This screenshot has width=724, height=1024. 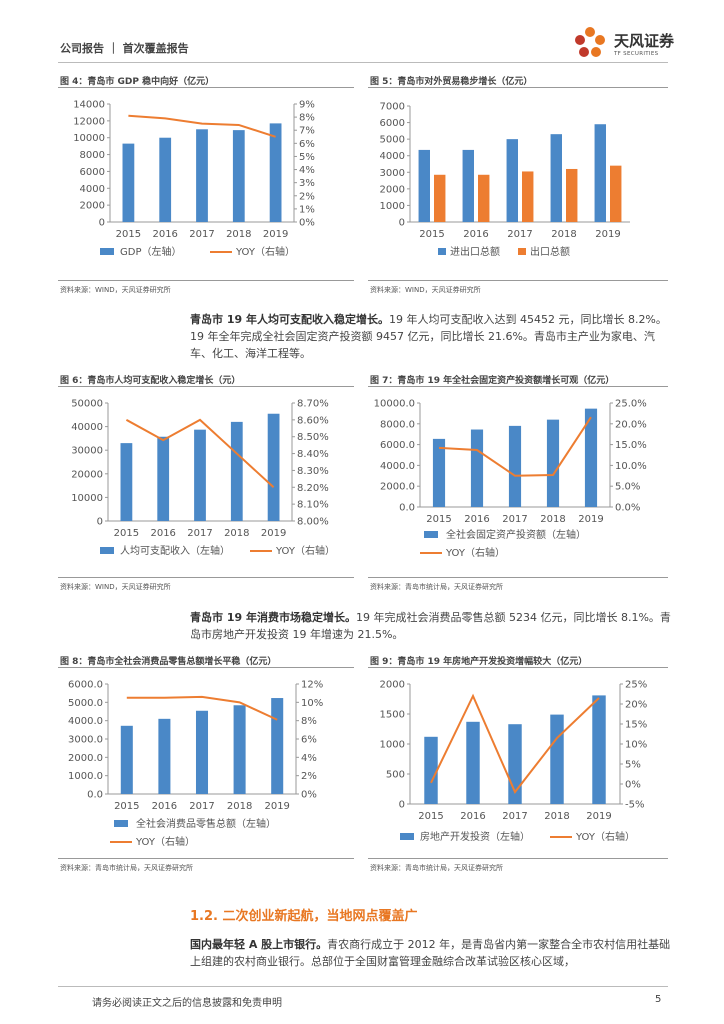 I want to click on y-tick-label-left: 14000, so click(x=89, y=105).